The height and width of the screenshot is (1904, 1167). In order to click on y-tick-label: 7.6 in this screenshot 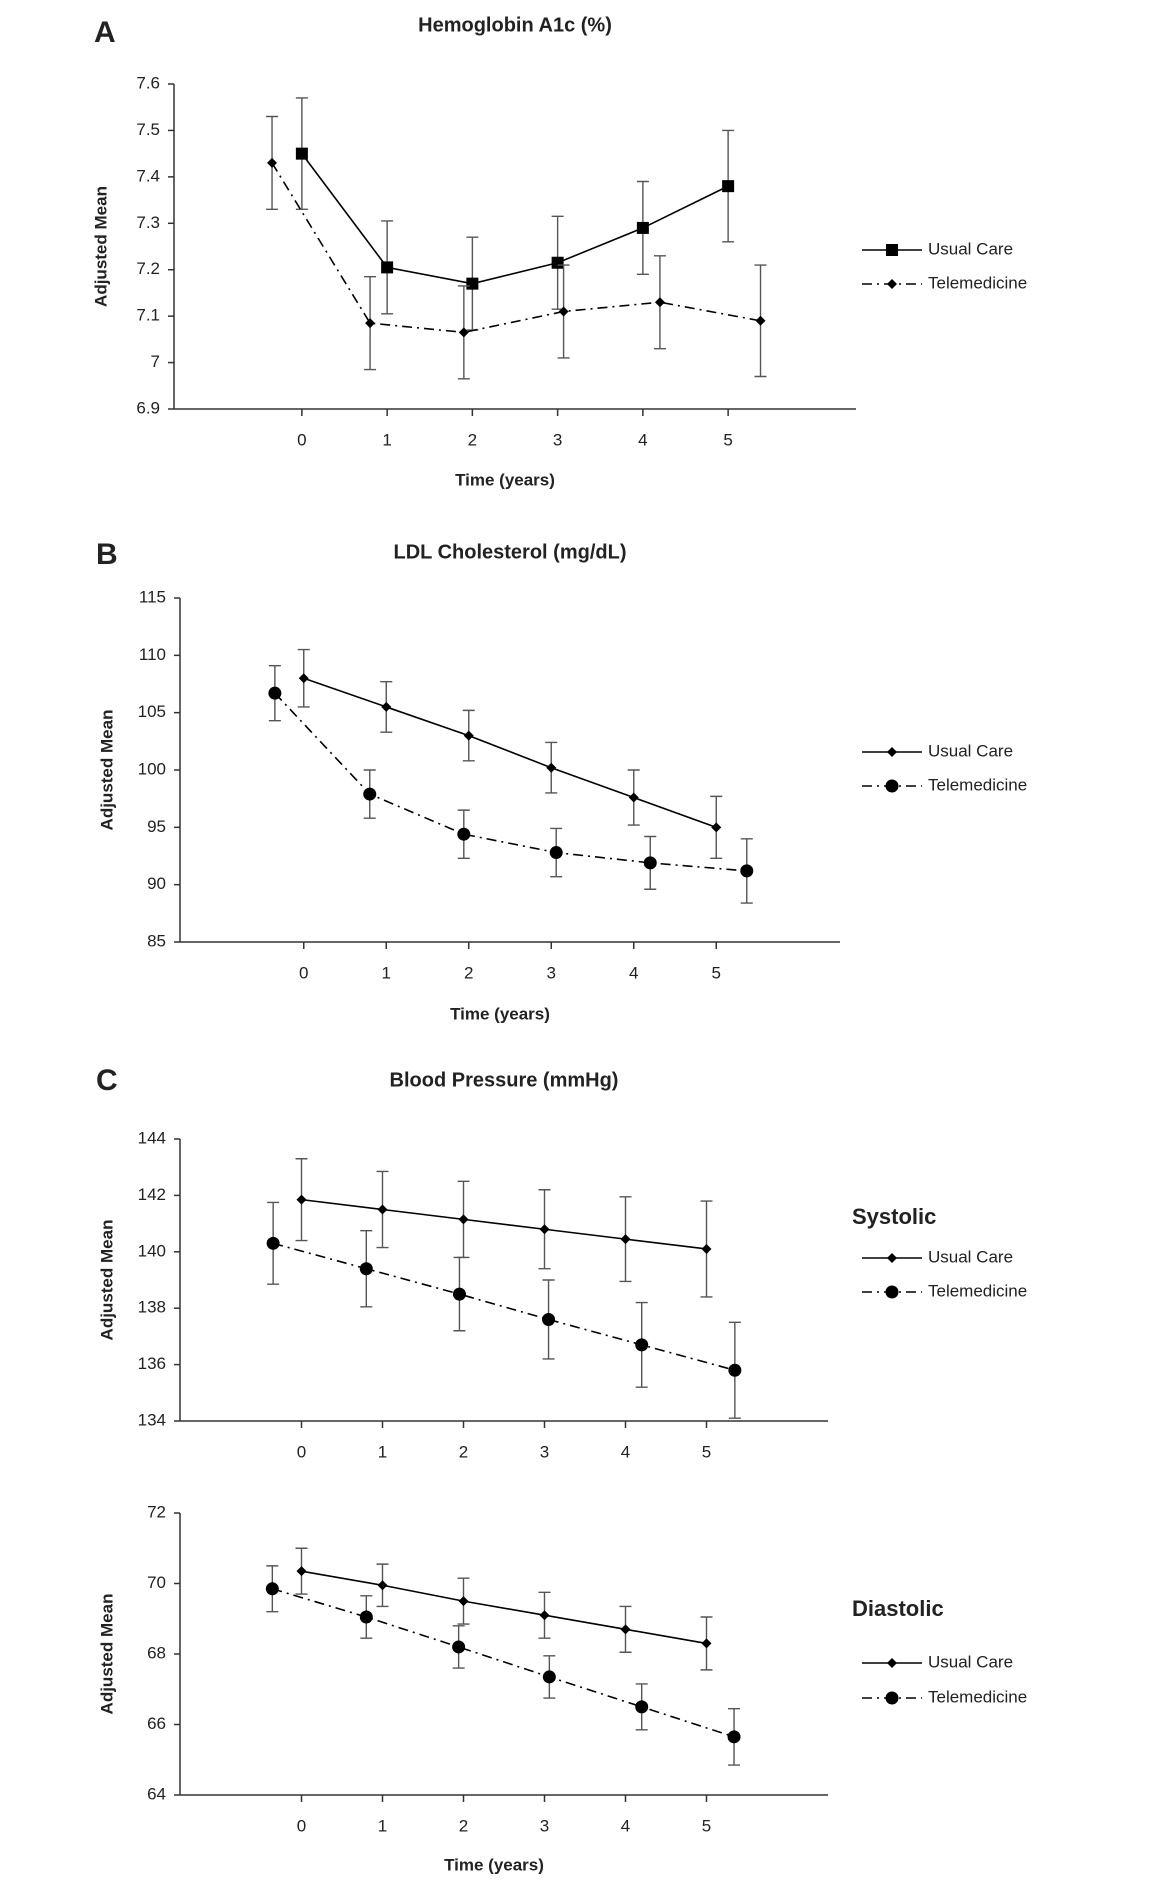, I will do `click(148, 82)`.